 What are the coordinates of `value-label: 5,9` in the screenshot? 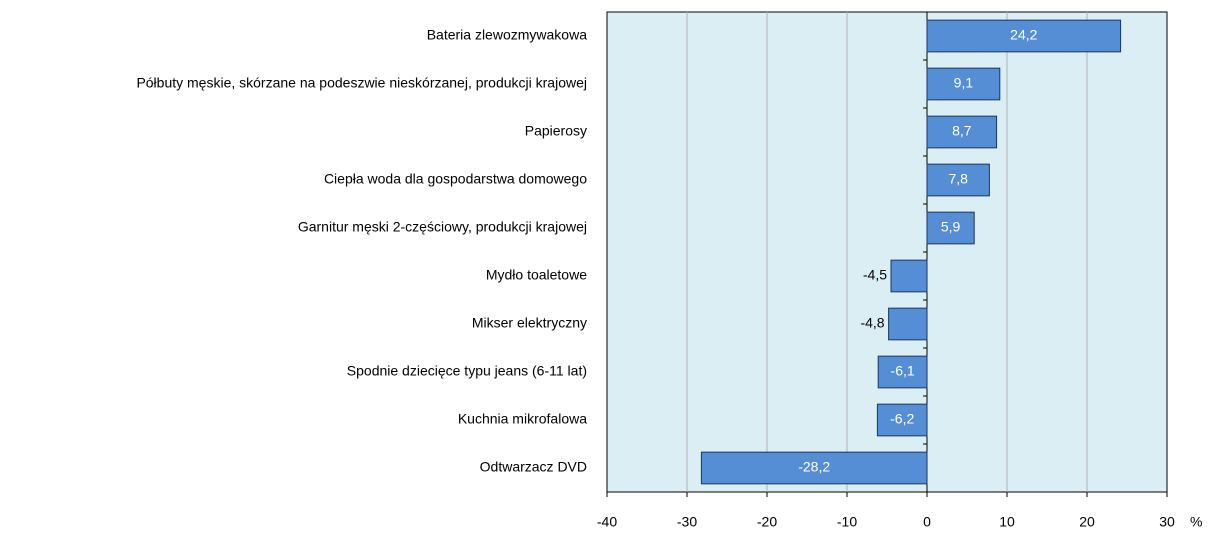 It's located at (951, 227).